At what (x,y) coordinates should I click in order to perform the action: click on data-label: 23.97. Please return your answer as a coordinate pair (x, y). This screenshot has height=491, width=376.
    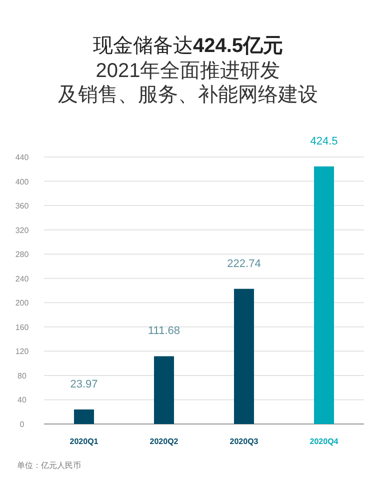
    Looking at the image, I should click on (84, 384).